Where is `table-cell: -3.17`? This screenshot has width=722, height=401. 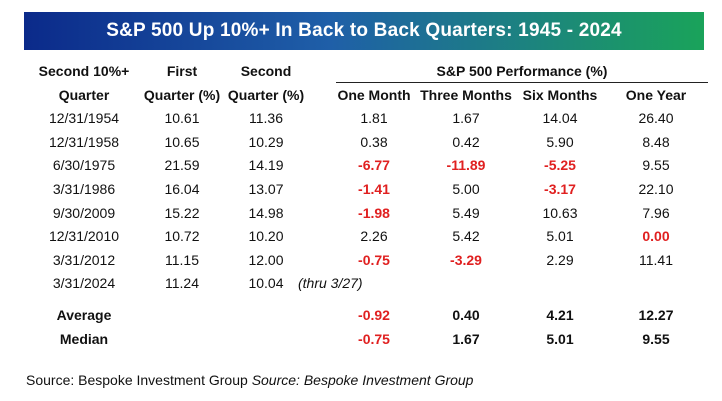 table-cell: -3.17 is located at coordinates (560, 188).